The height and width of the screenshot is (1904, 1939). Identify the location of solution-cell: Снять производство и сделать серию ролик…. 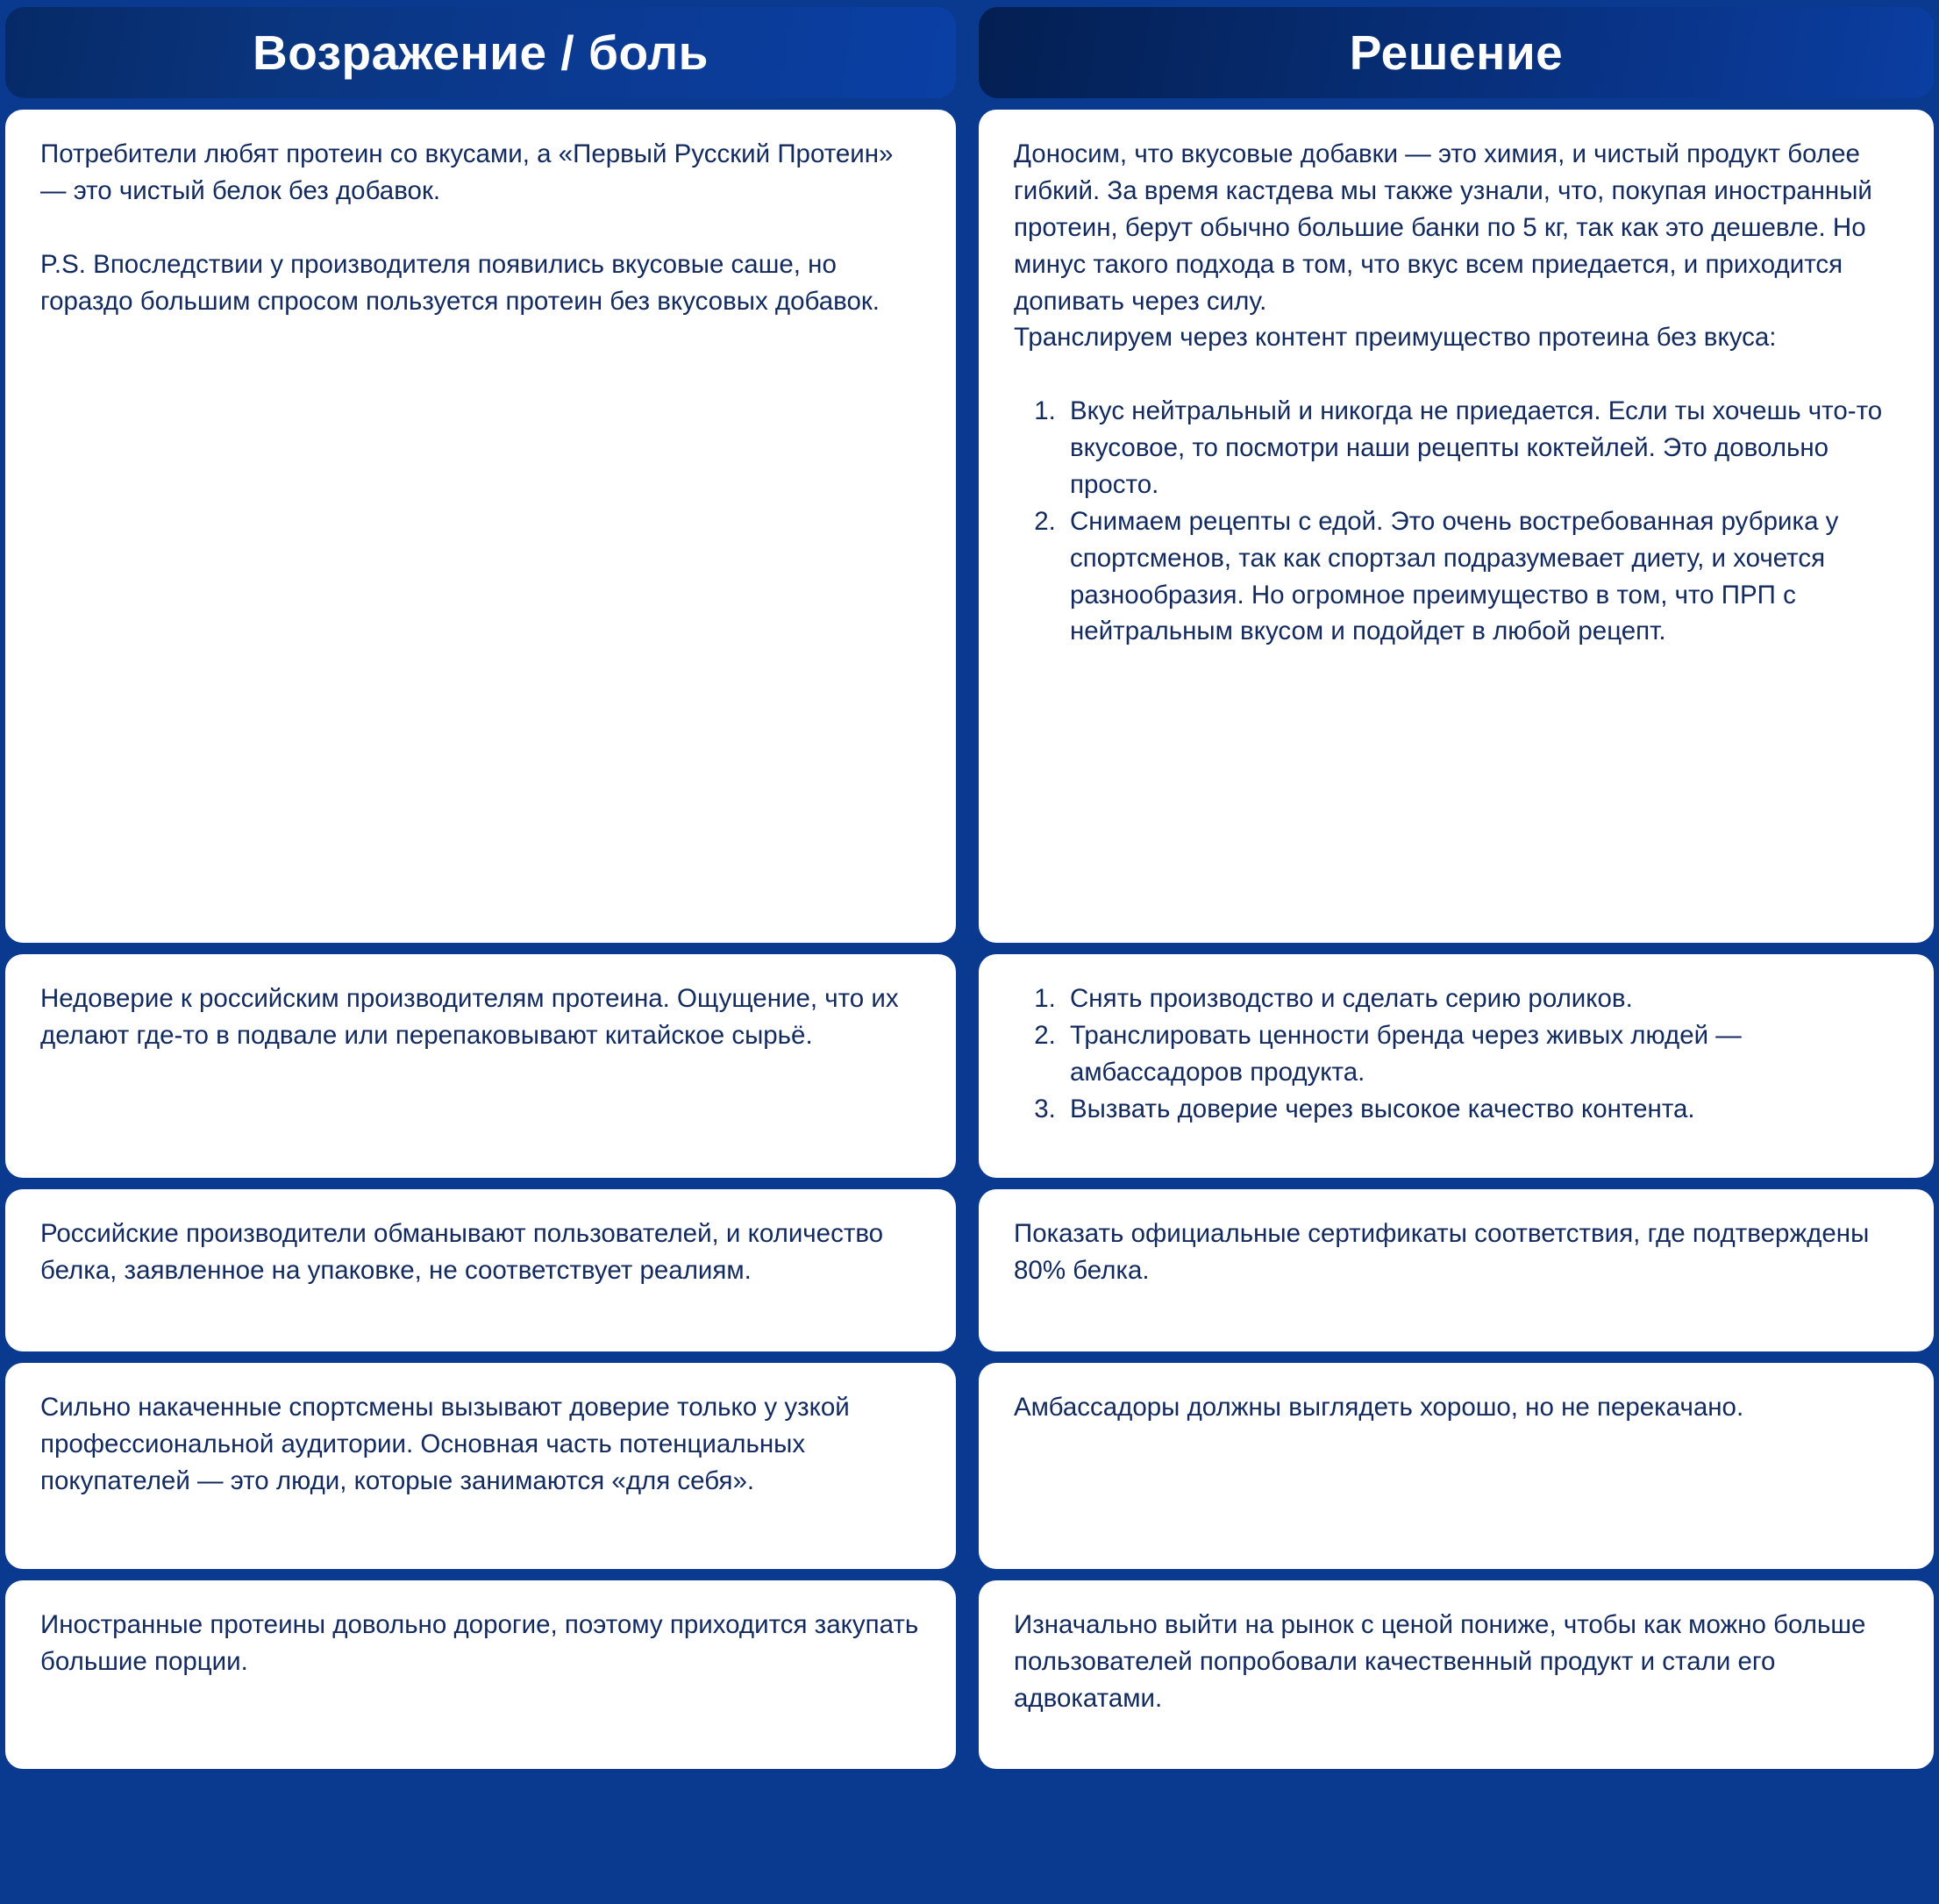
(1456, 1066).